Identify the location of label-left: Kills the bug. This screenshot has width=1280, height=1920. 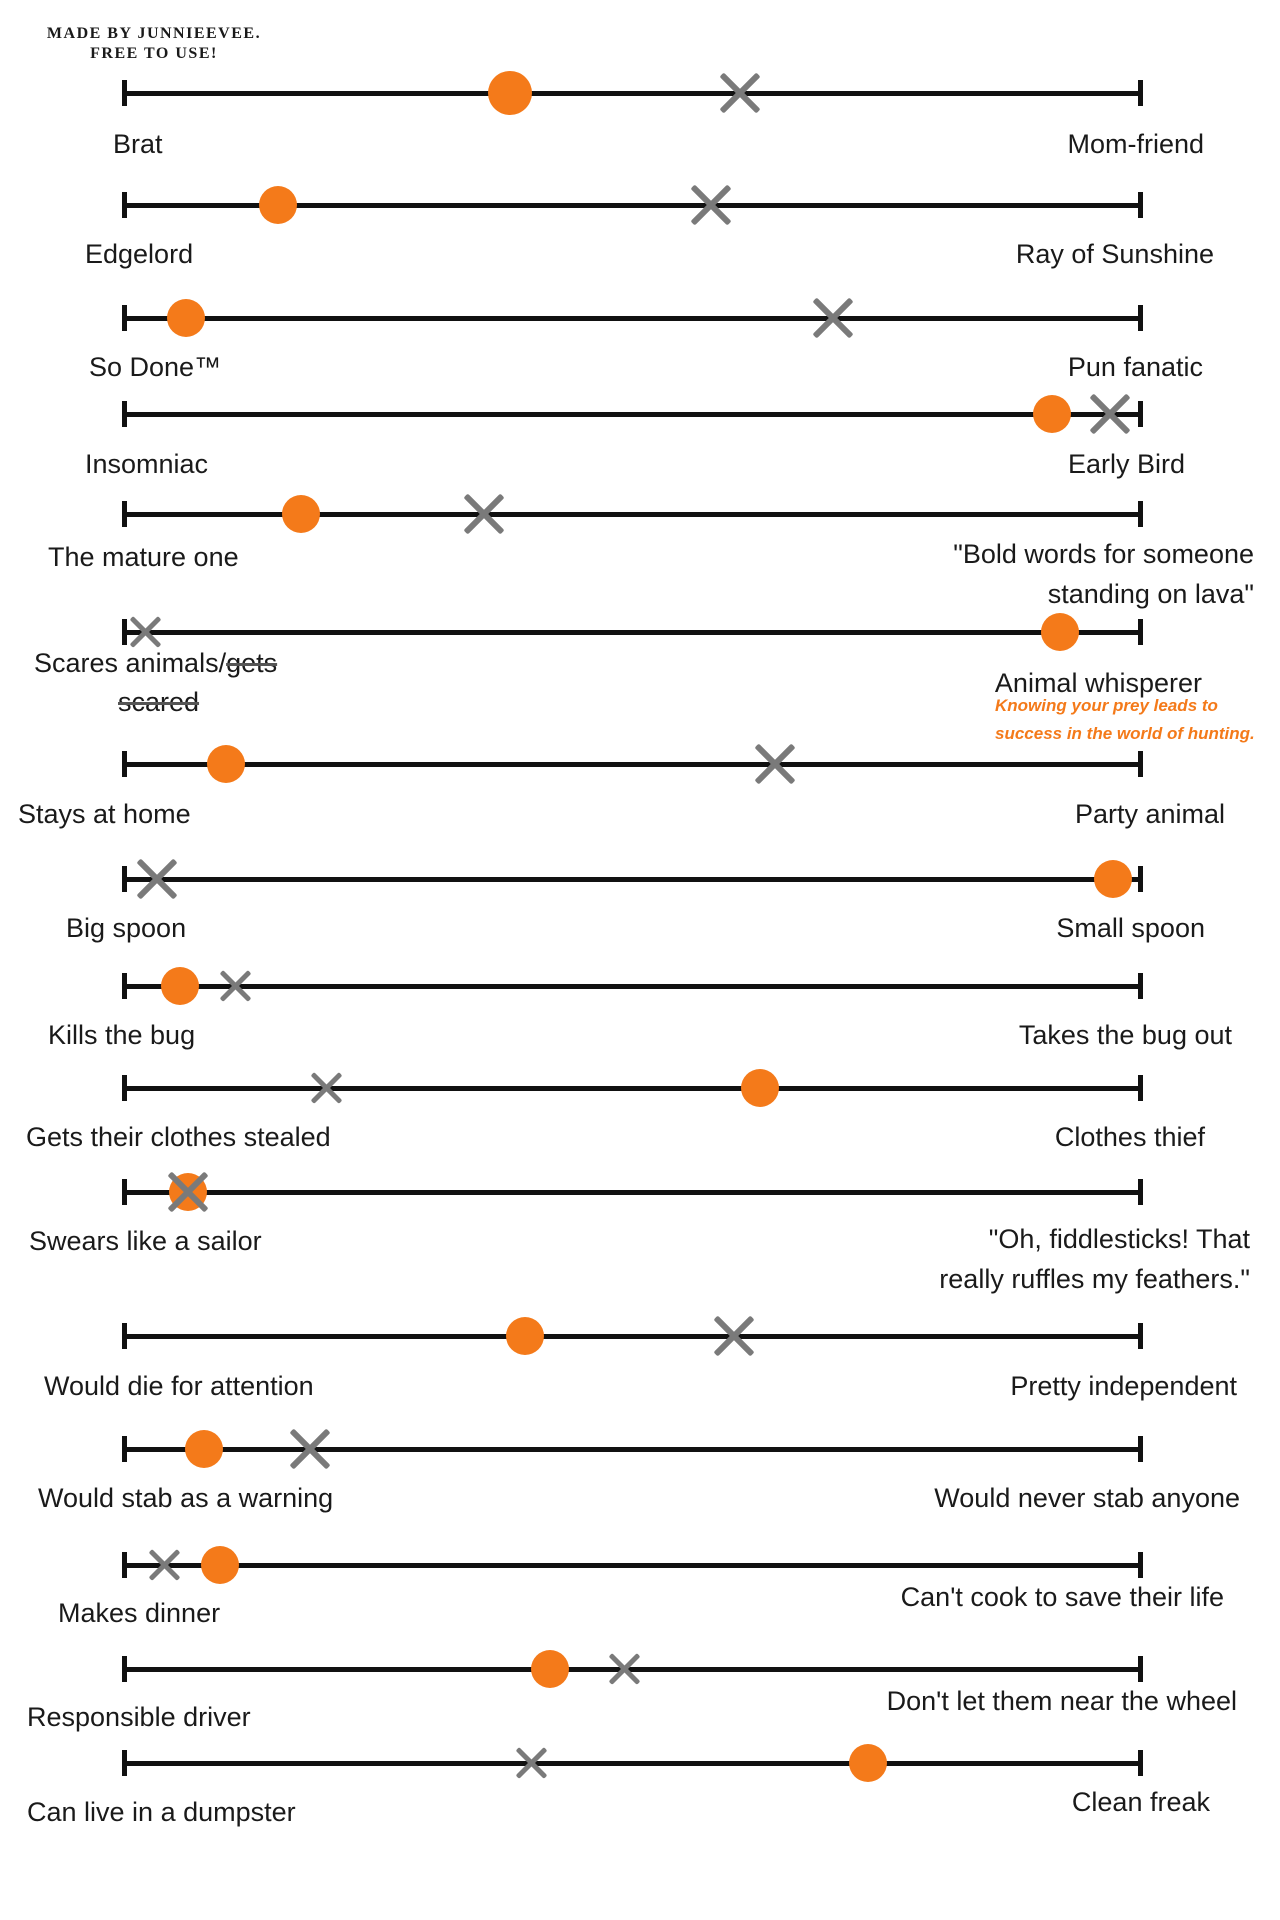
(122, 1035).